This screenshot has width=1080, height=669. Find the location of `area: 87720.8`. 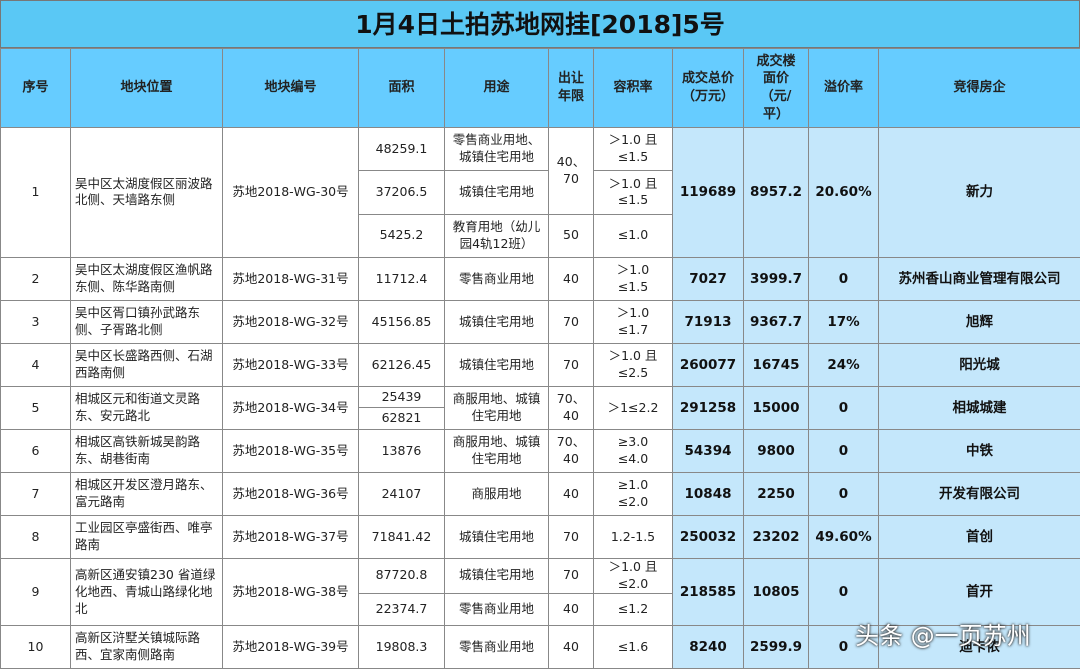

area: 87720.8 is located at coordinates (402, 575).